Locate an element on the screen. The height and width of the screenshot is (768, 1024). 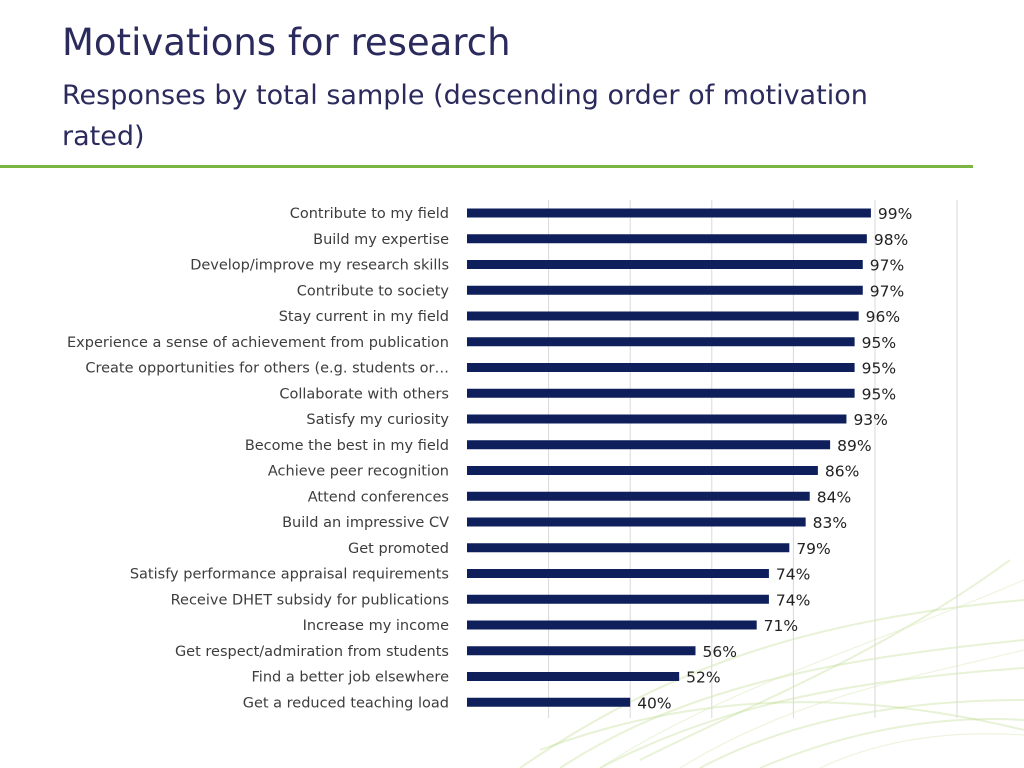
category-label: Collaborate with others is located at coordinates (364, 394).